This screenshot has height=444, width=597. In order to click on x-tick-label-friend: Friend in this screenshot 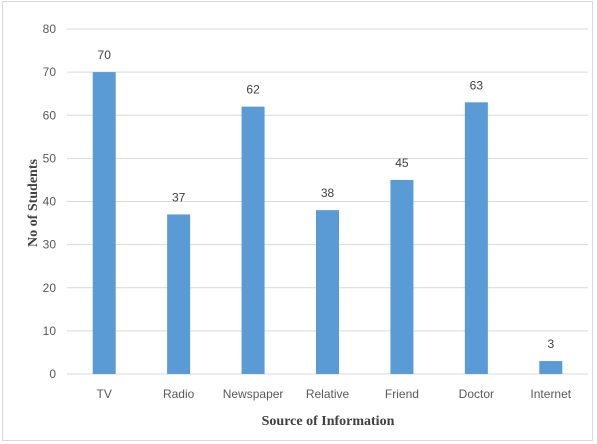, I will do `click(402, 394)`.